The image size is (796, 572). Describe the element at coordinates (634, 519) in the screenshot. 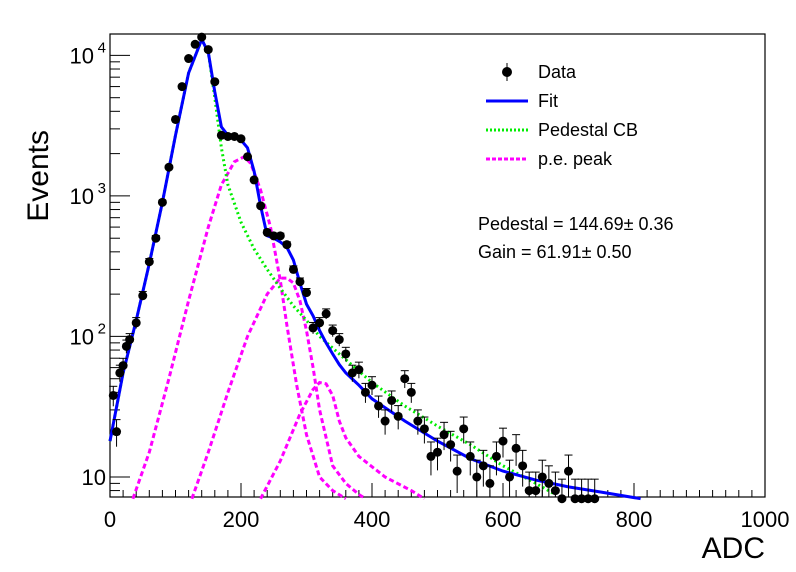

I see `x-tick-label: 800` at that location.